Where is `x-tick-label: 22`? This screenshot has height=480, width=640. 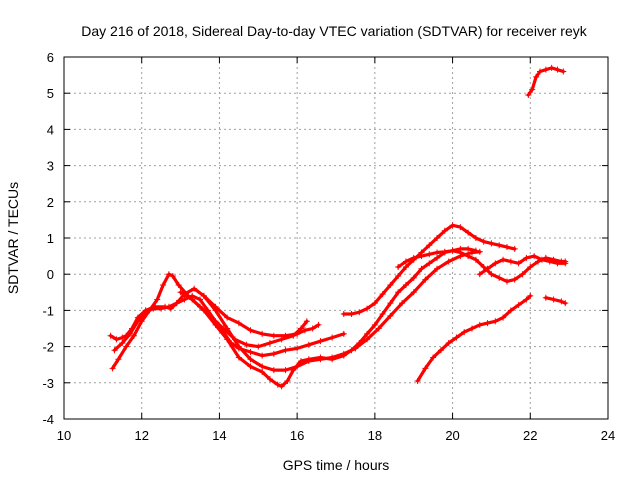
x-tick-label: 22 is located at coordinates (530, 435).